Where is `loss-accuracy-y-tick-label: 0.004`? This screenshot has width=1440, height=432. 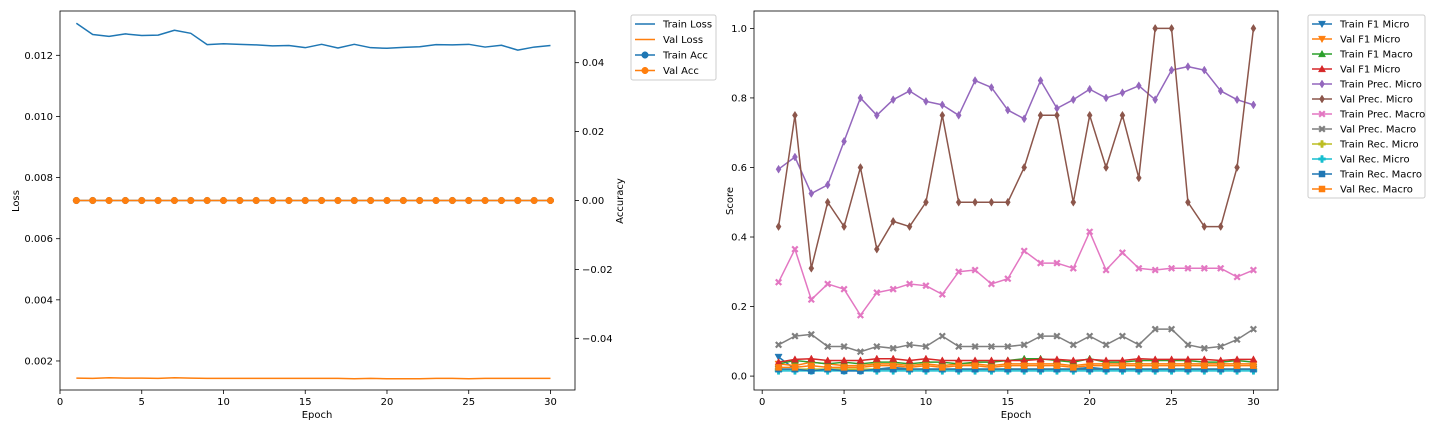 loss-accuracy-y-tick-label: 0.004 is located at coordinates (38, 300).